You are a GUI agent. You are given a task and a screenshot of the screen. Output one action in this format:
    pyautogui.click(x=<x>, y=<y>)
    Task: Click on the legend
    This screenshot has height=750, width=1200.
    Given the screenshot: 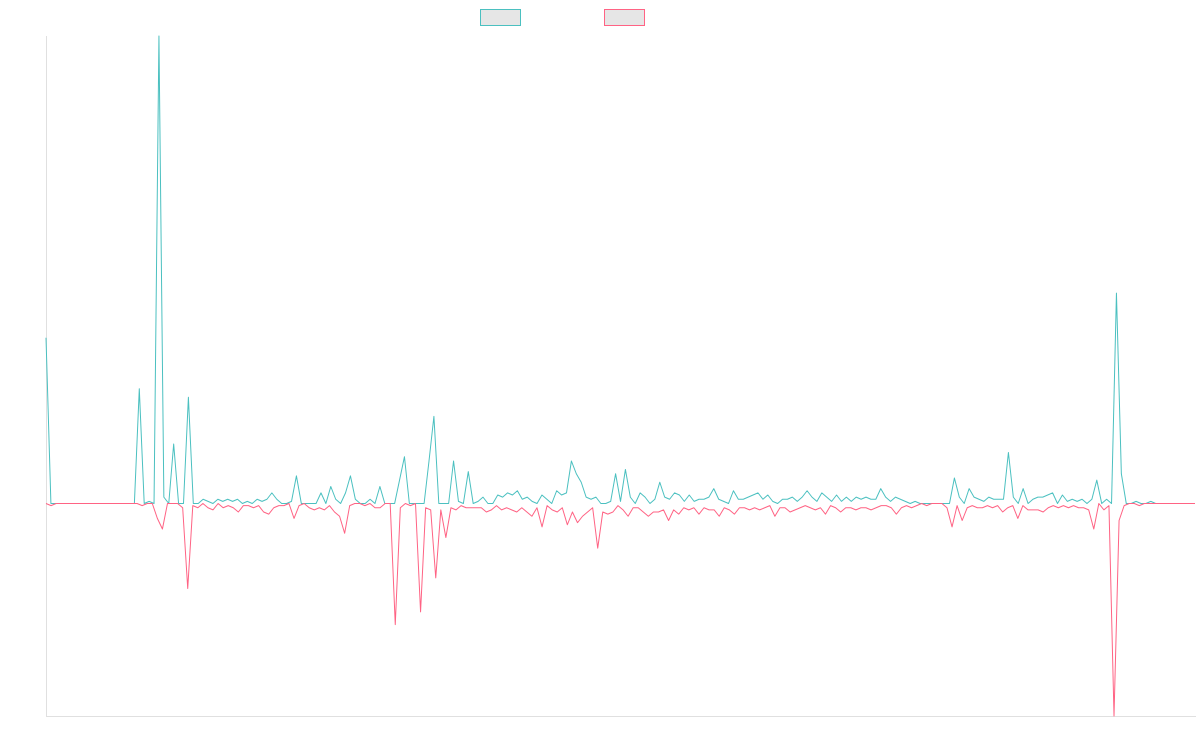 What is the action you would take?
    pyautogui.click(x=562, y=17)
    